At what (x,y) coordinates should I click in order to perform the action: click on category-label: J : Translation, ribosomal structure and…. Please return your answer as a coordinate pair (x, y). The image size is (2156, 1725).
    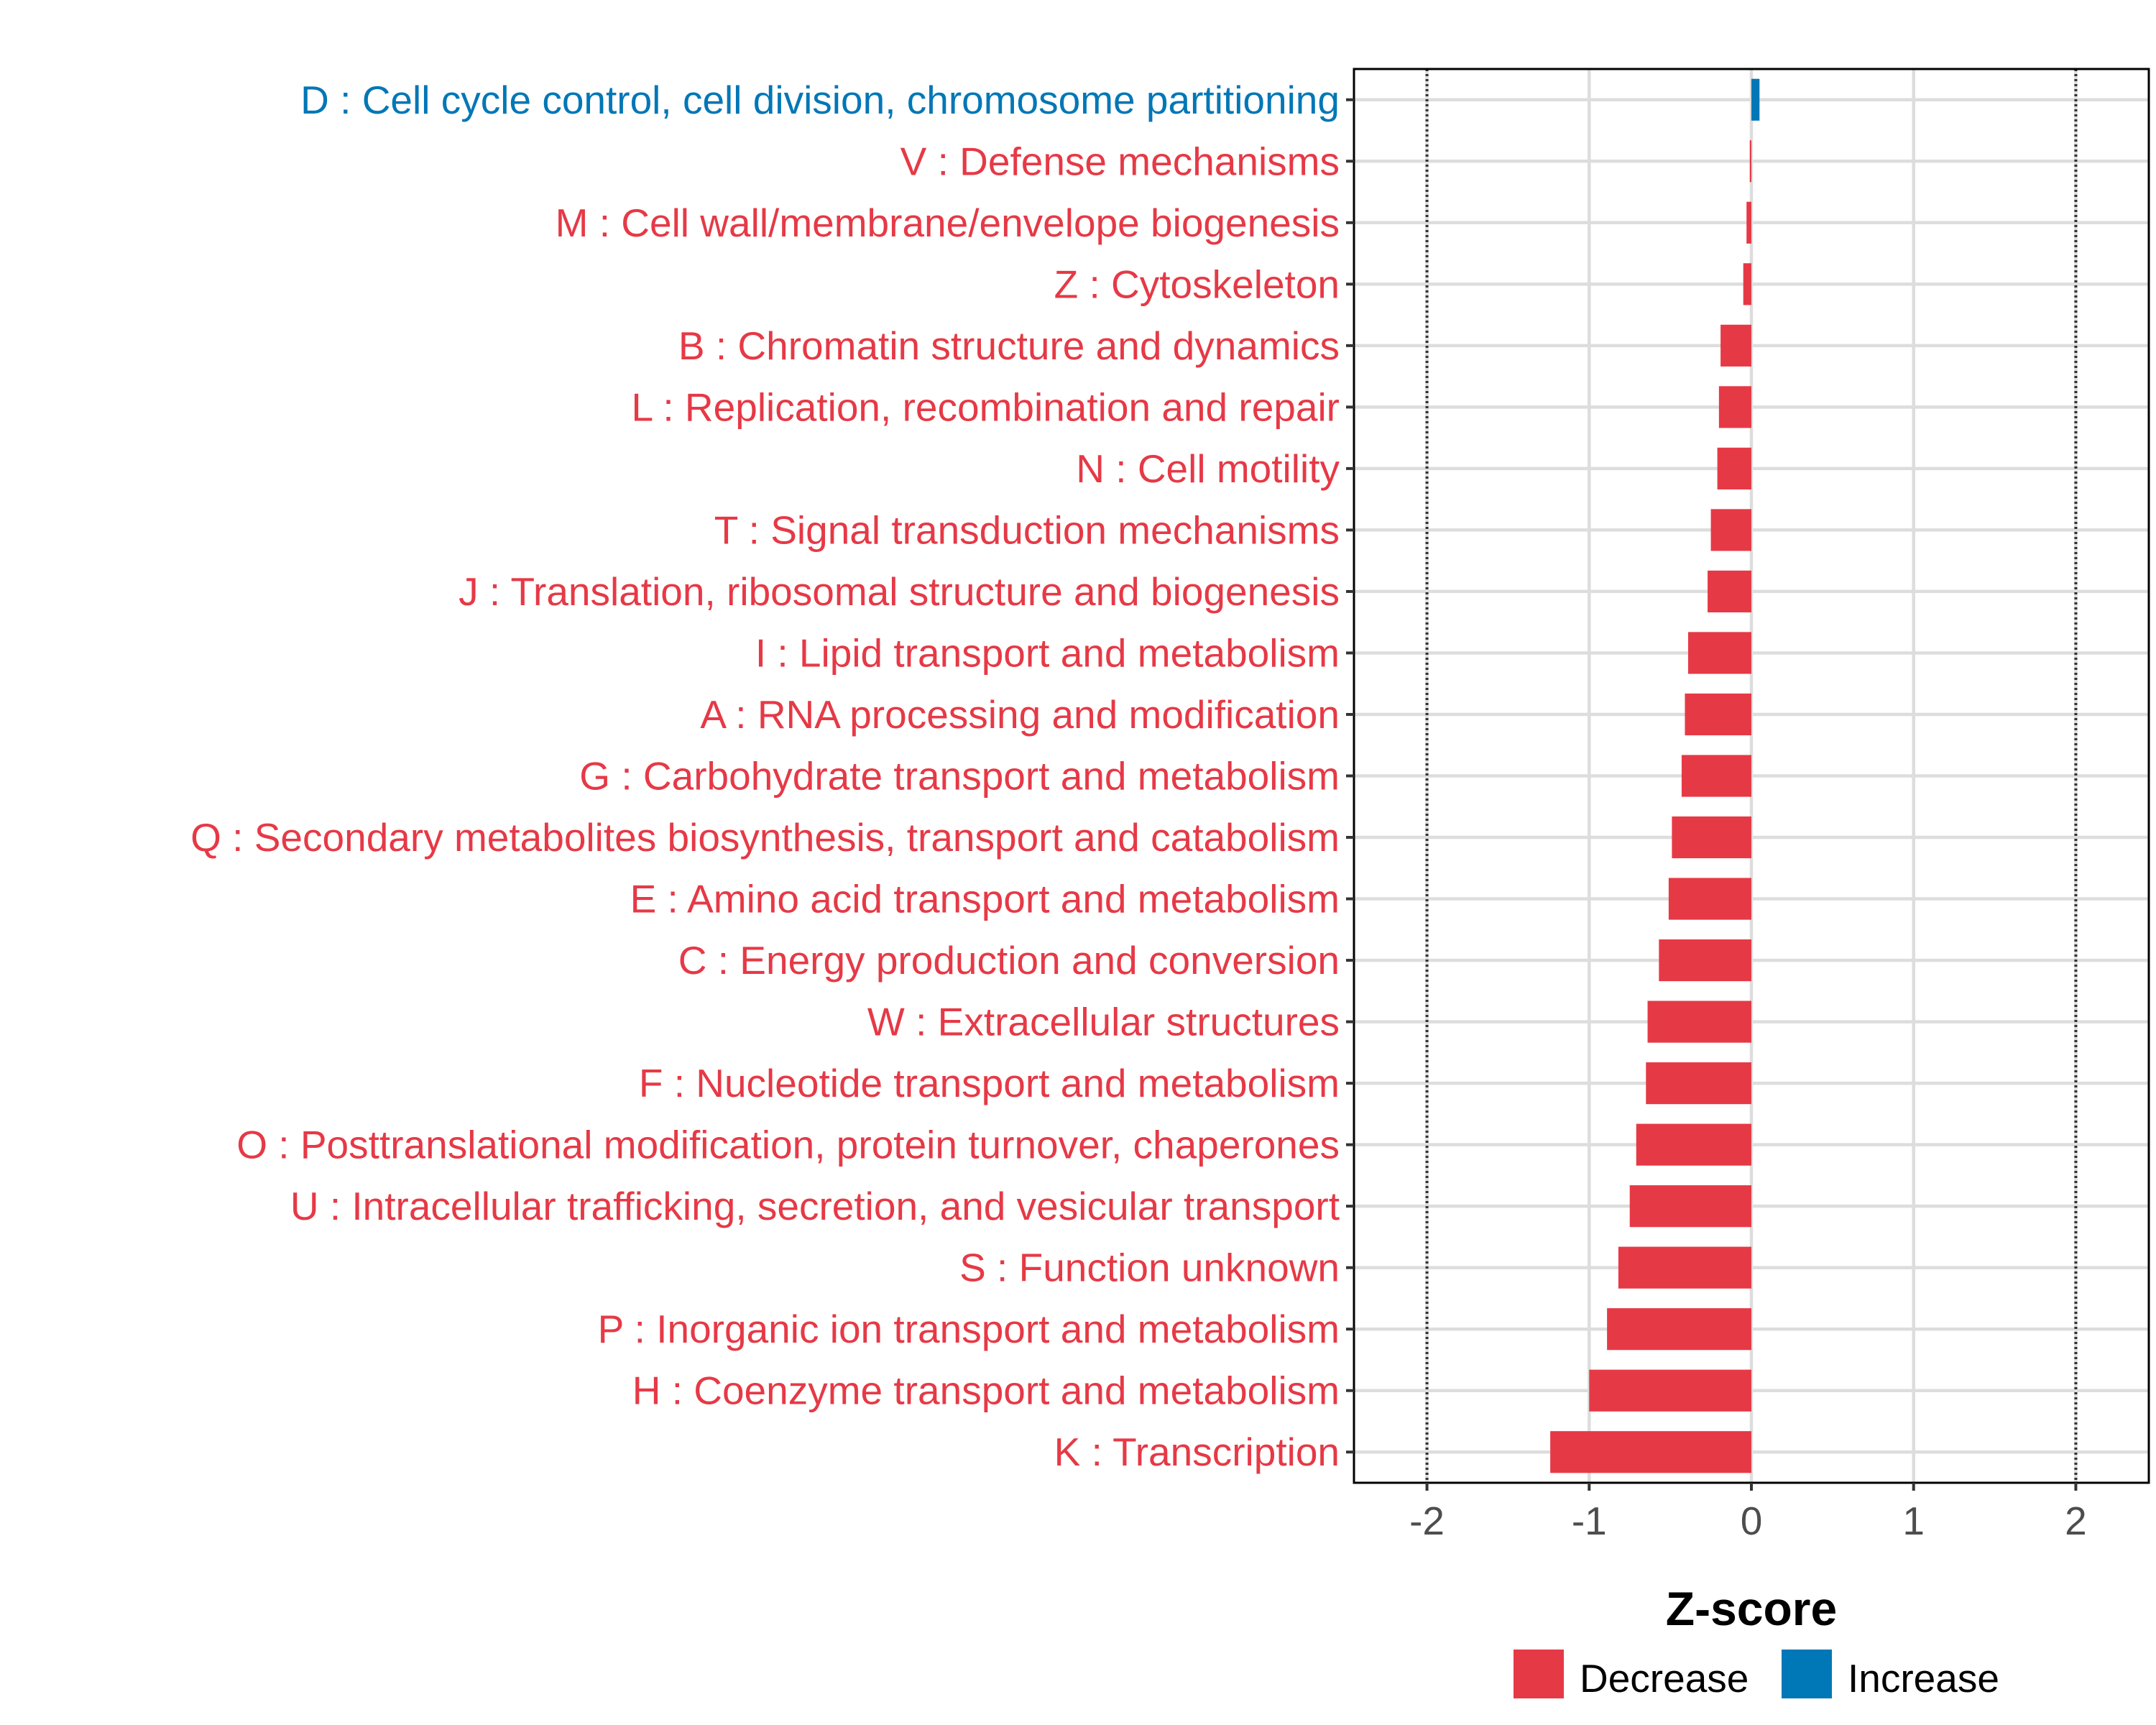
    Looking at the image, I should click on (900, 591).